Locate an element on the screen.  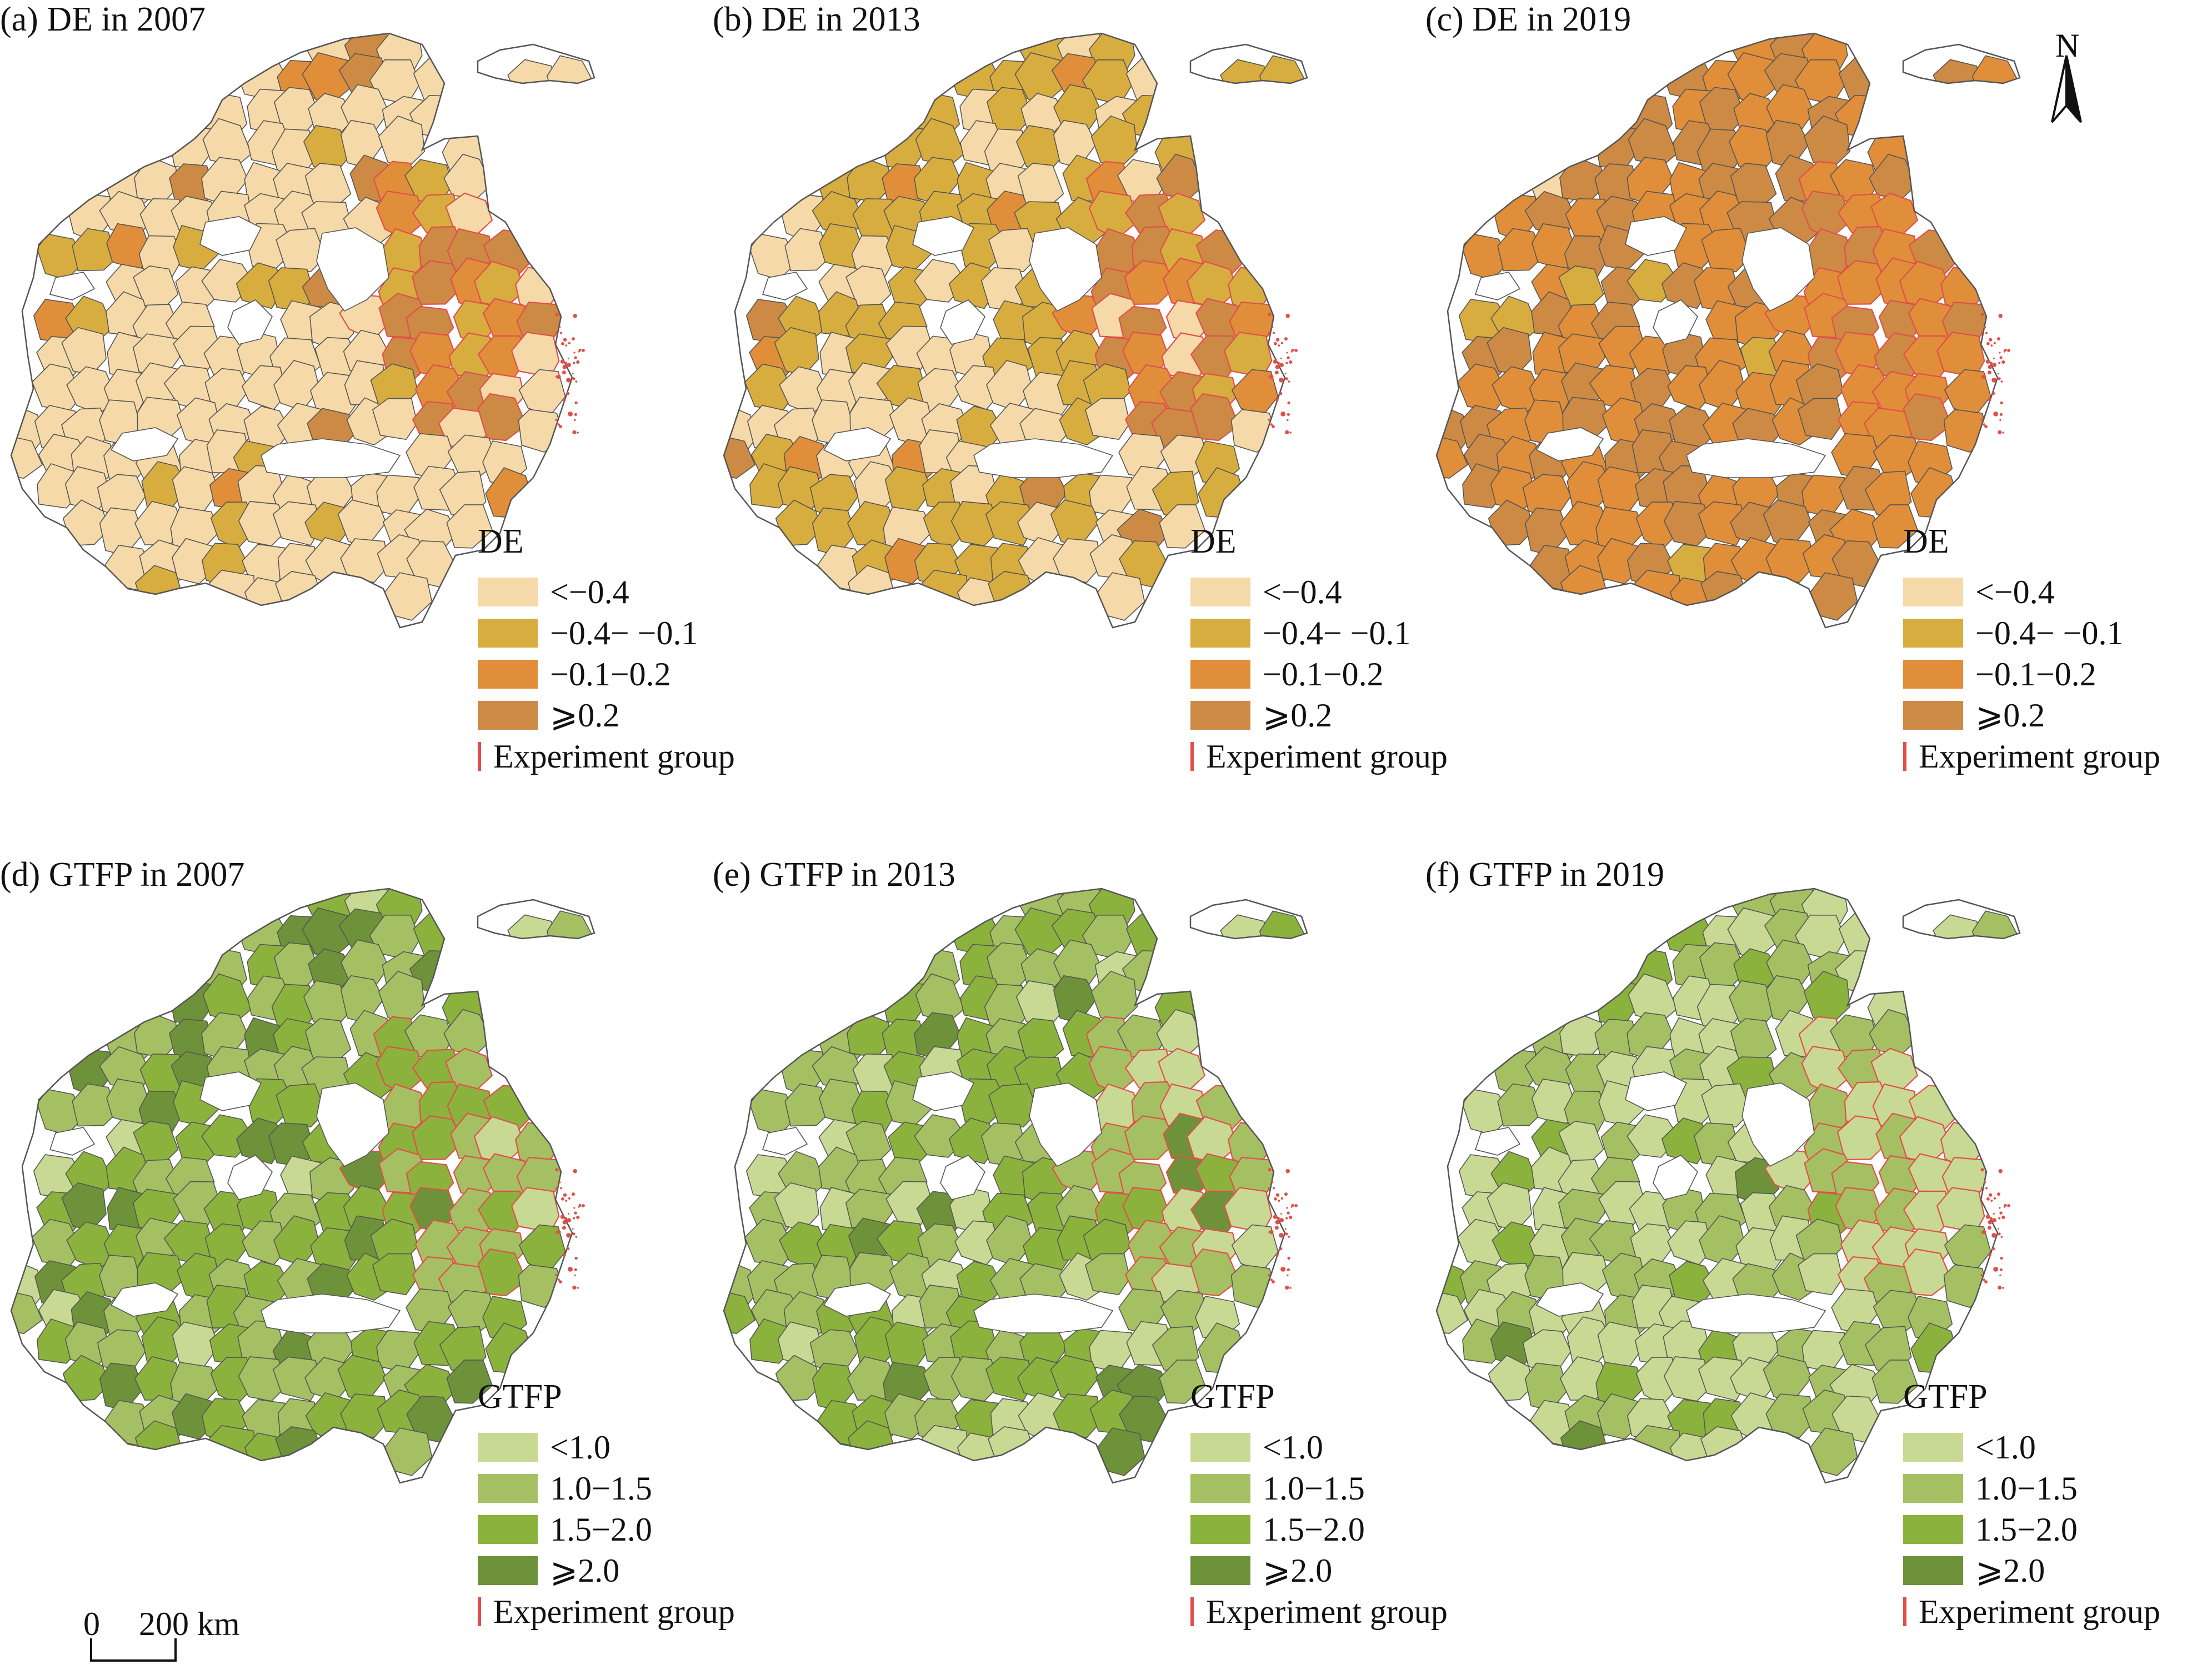
legend-label-experiment: Experiment group is located at coordinates (1327, 1611).